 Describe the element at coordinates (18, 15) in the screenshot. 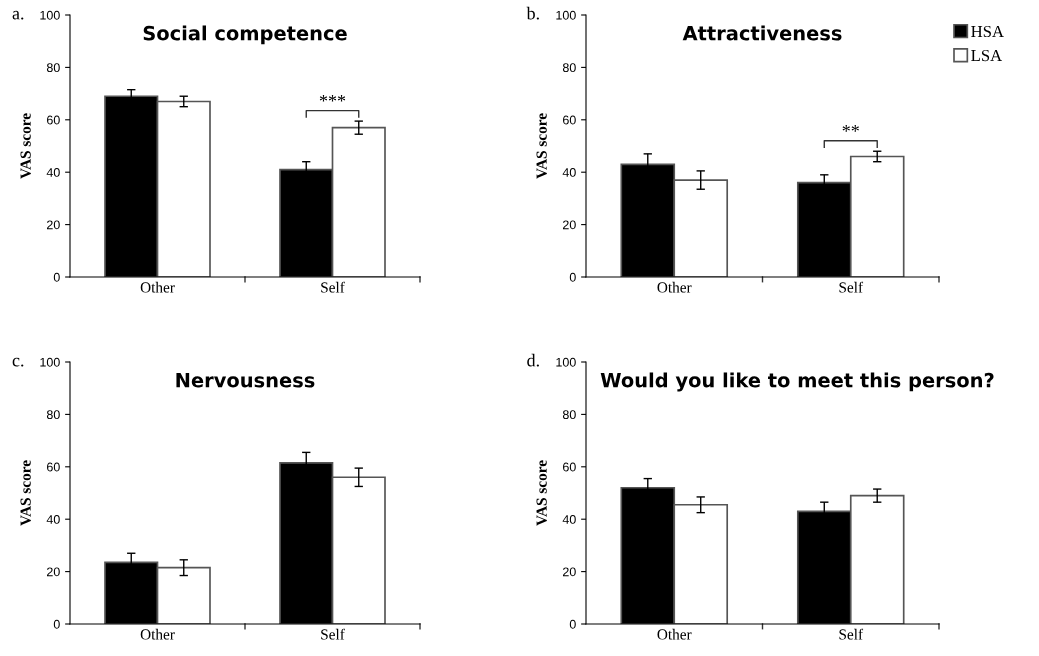

I see `text: a.` at that location.